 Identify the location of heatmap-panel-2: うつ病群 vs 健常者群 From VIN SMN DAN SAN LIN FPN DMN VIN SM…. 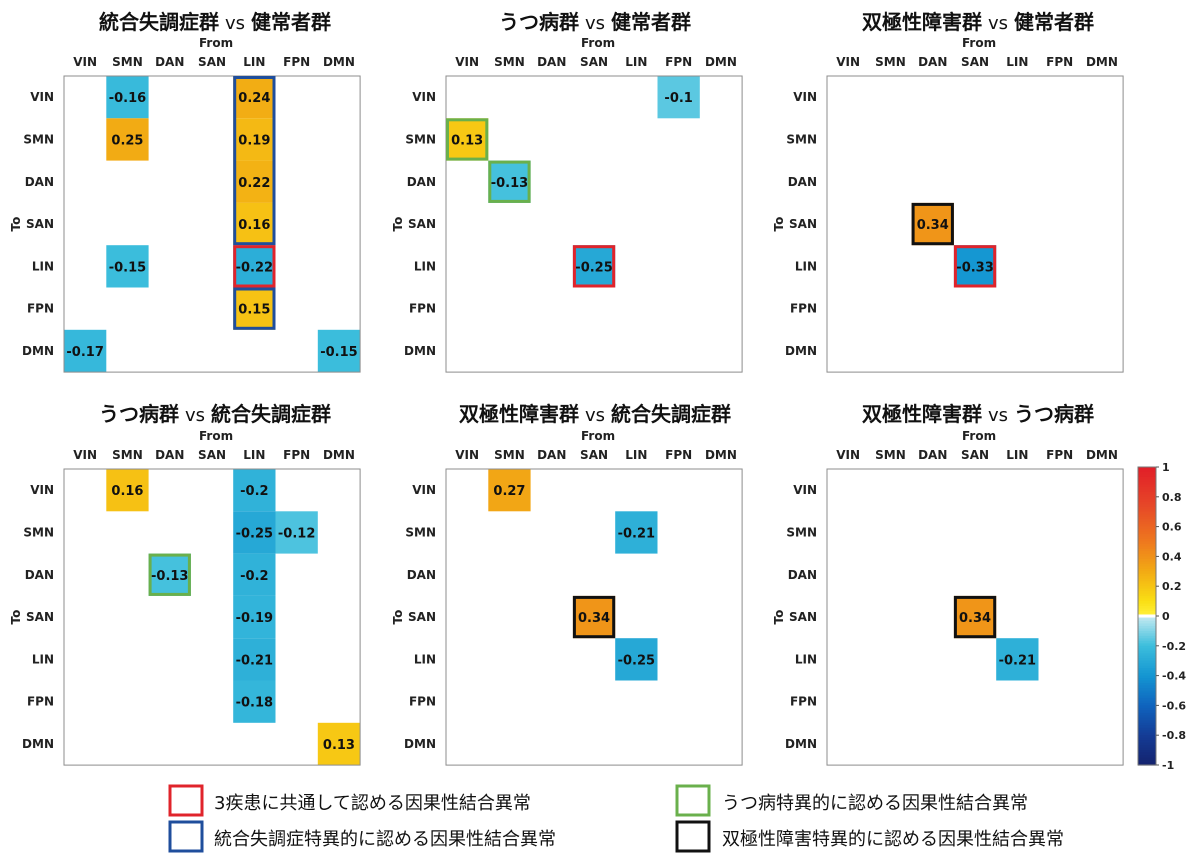
(567, 191).